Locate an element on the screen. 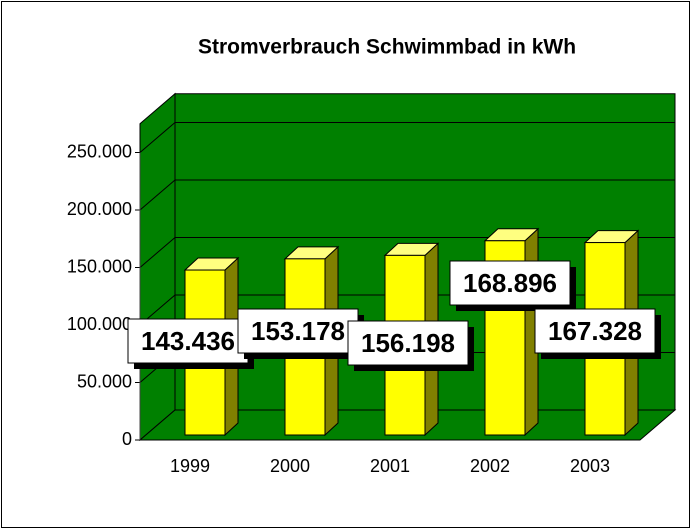 The image size is (691, 529). data-label: 156.198 is located at coordinates (408, 343).